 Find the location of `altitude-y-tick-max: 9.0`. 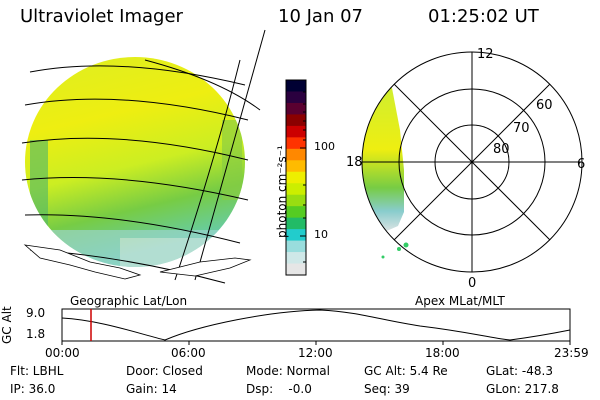

altitude-y-tick-max: 9.0 is located at coordinates (36, 313).